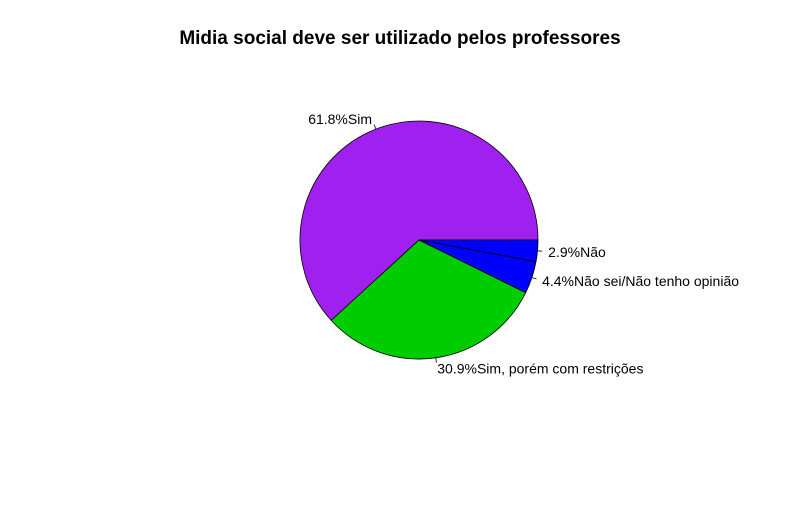  What do you see at coordinates (534, 277) in the screenshot?
I see `label-tick-4-4-nao-sei-nao-tenho-opiniao` at bounding box center [534, 277].